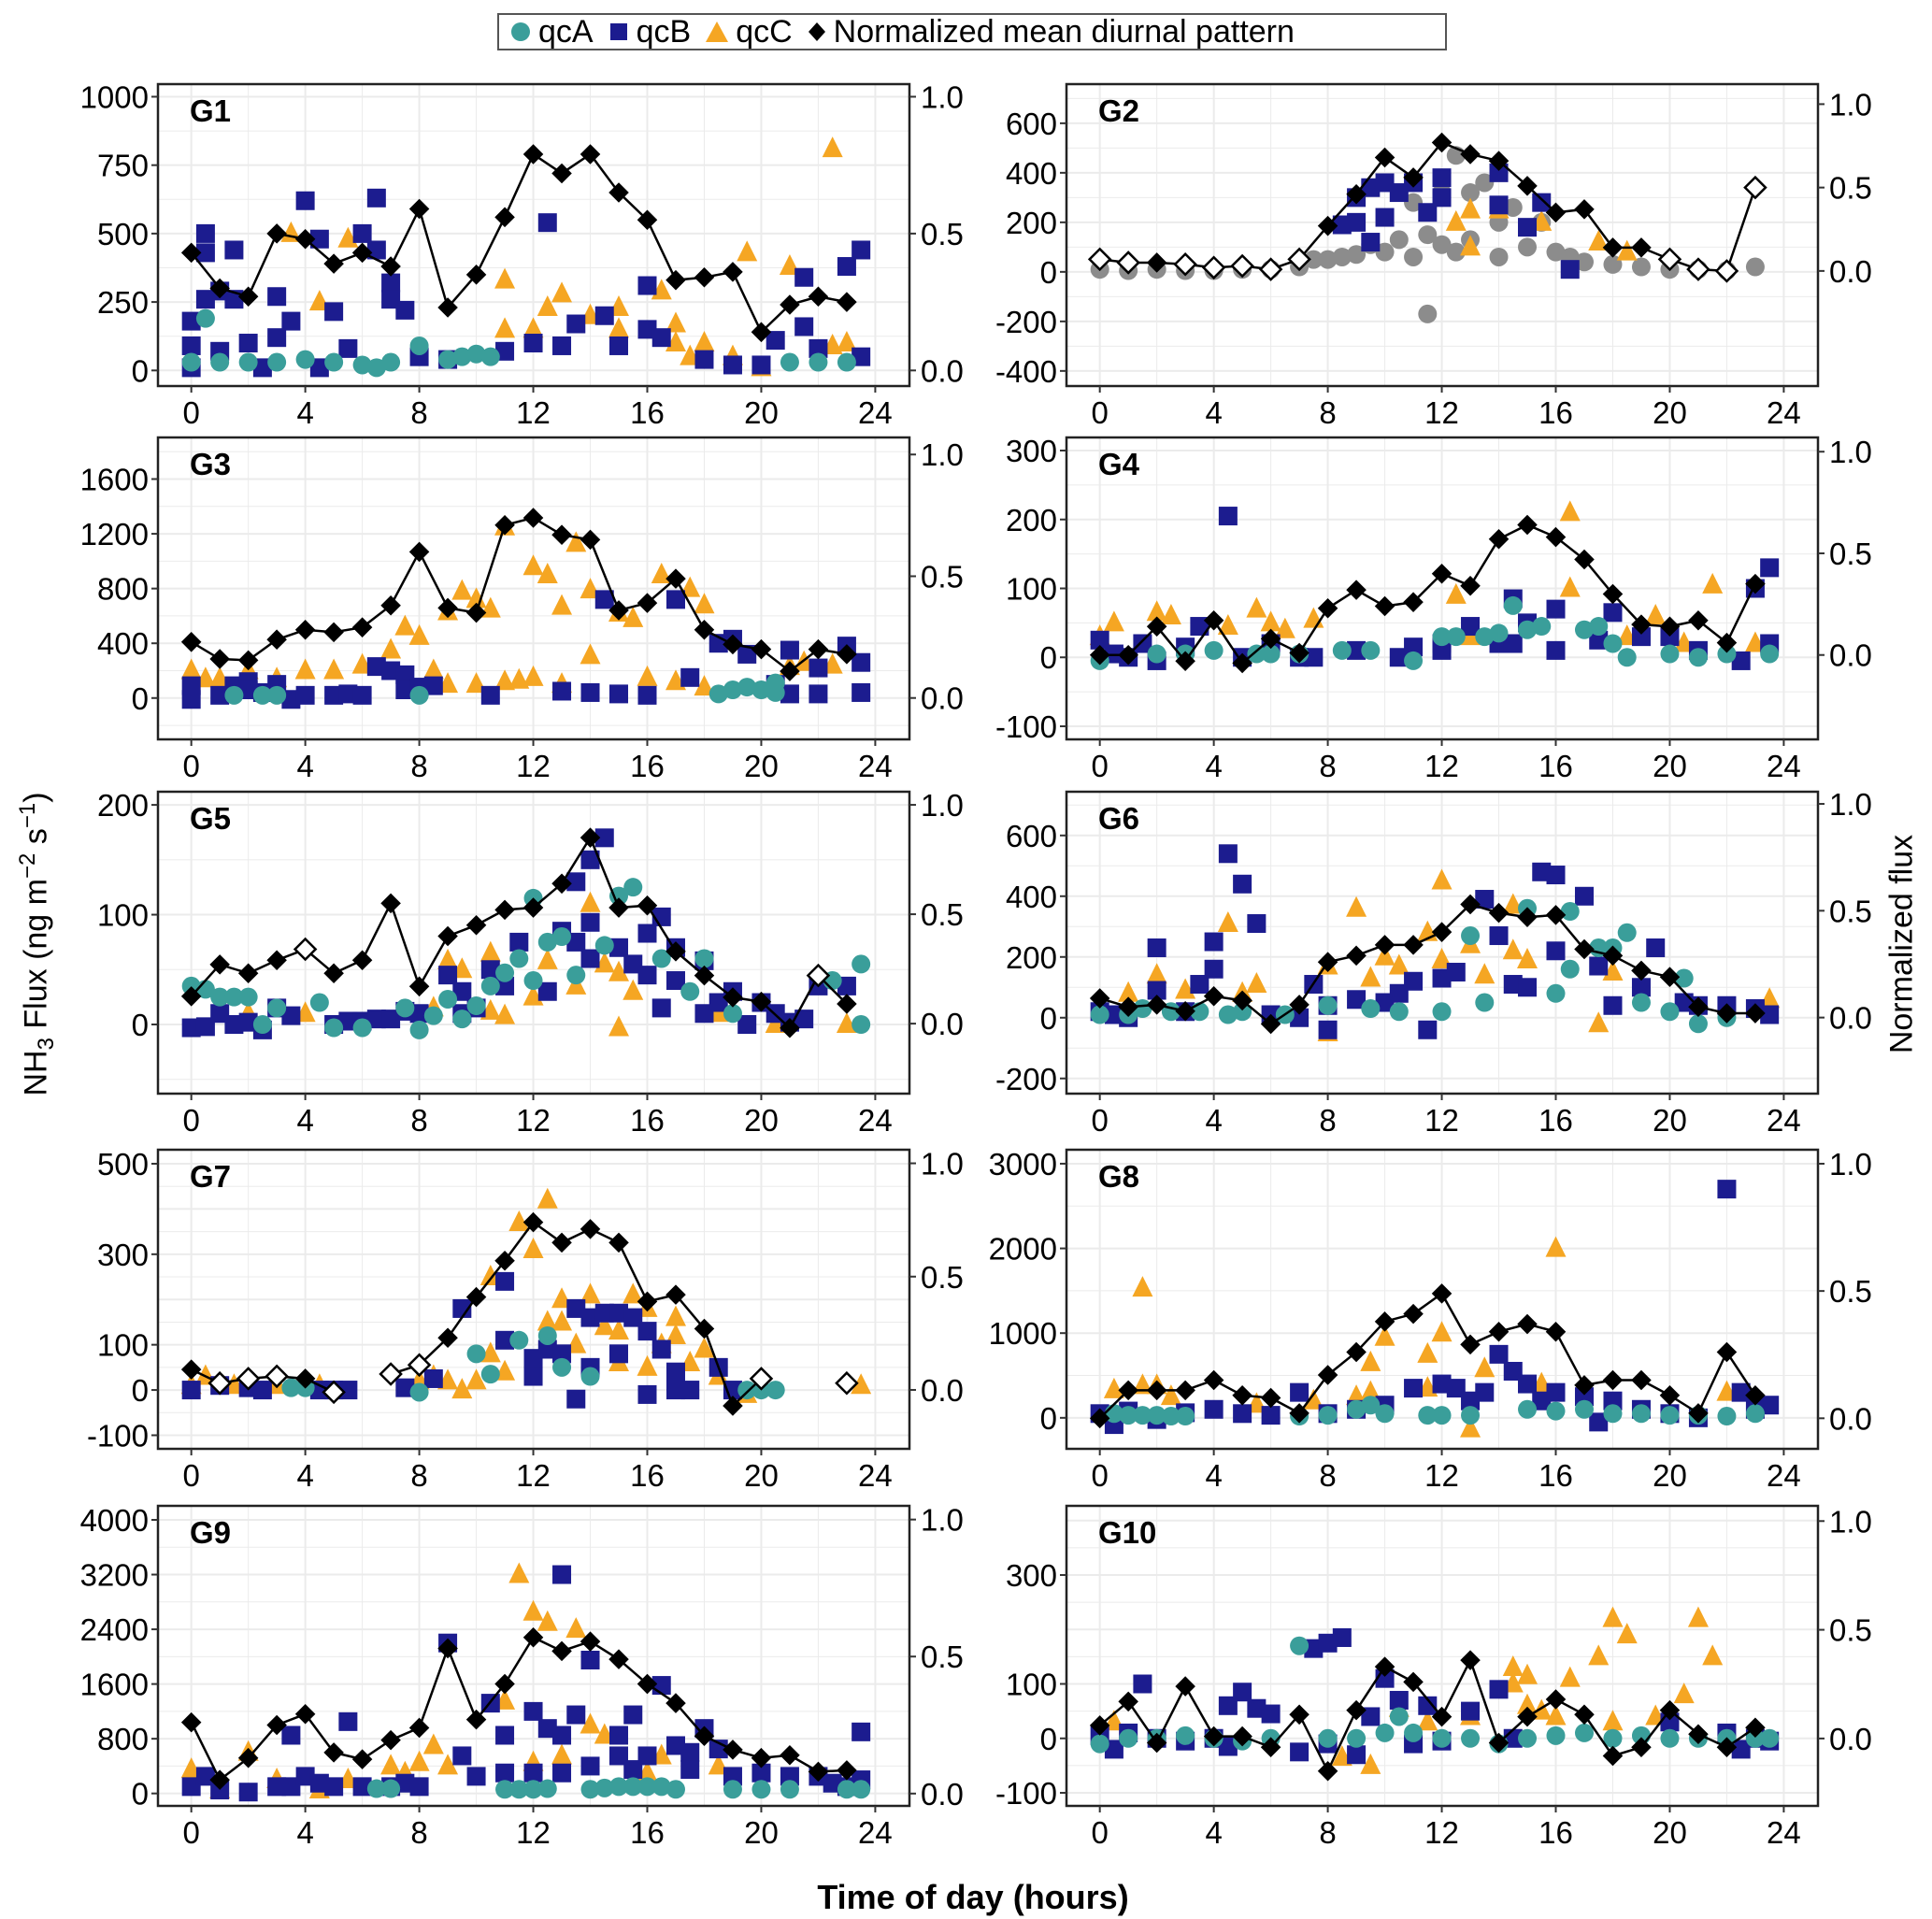 The image size is (1932, 1919). Describe the element at coordinates (1118, 110) in the screenshot. I see `panel-label: G2` at that location.